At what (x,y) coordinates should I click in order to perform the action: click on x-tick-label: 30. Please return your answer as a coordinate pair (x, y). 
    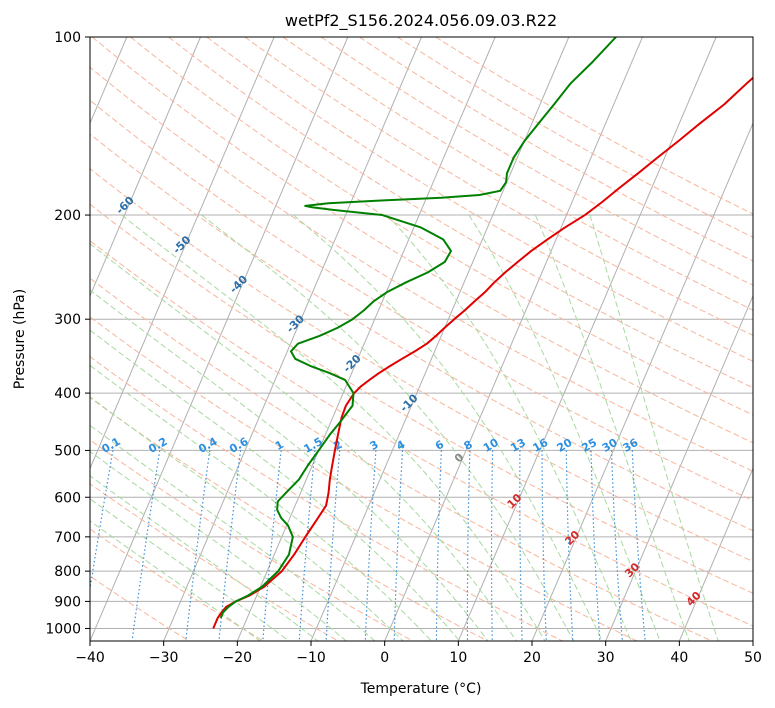
    Looking at the image, I should click on (606, 658).